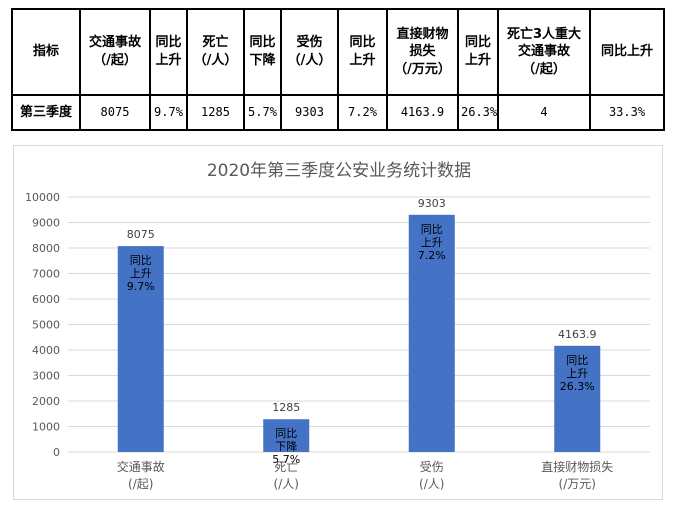 This screenshot has width=677, height=520. What do you see at coordinates (46, 274) in the screenshot?
I see `y-tick-label: 7000` at bounding box center [46, 274].